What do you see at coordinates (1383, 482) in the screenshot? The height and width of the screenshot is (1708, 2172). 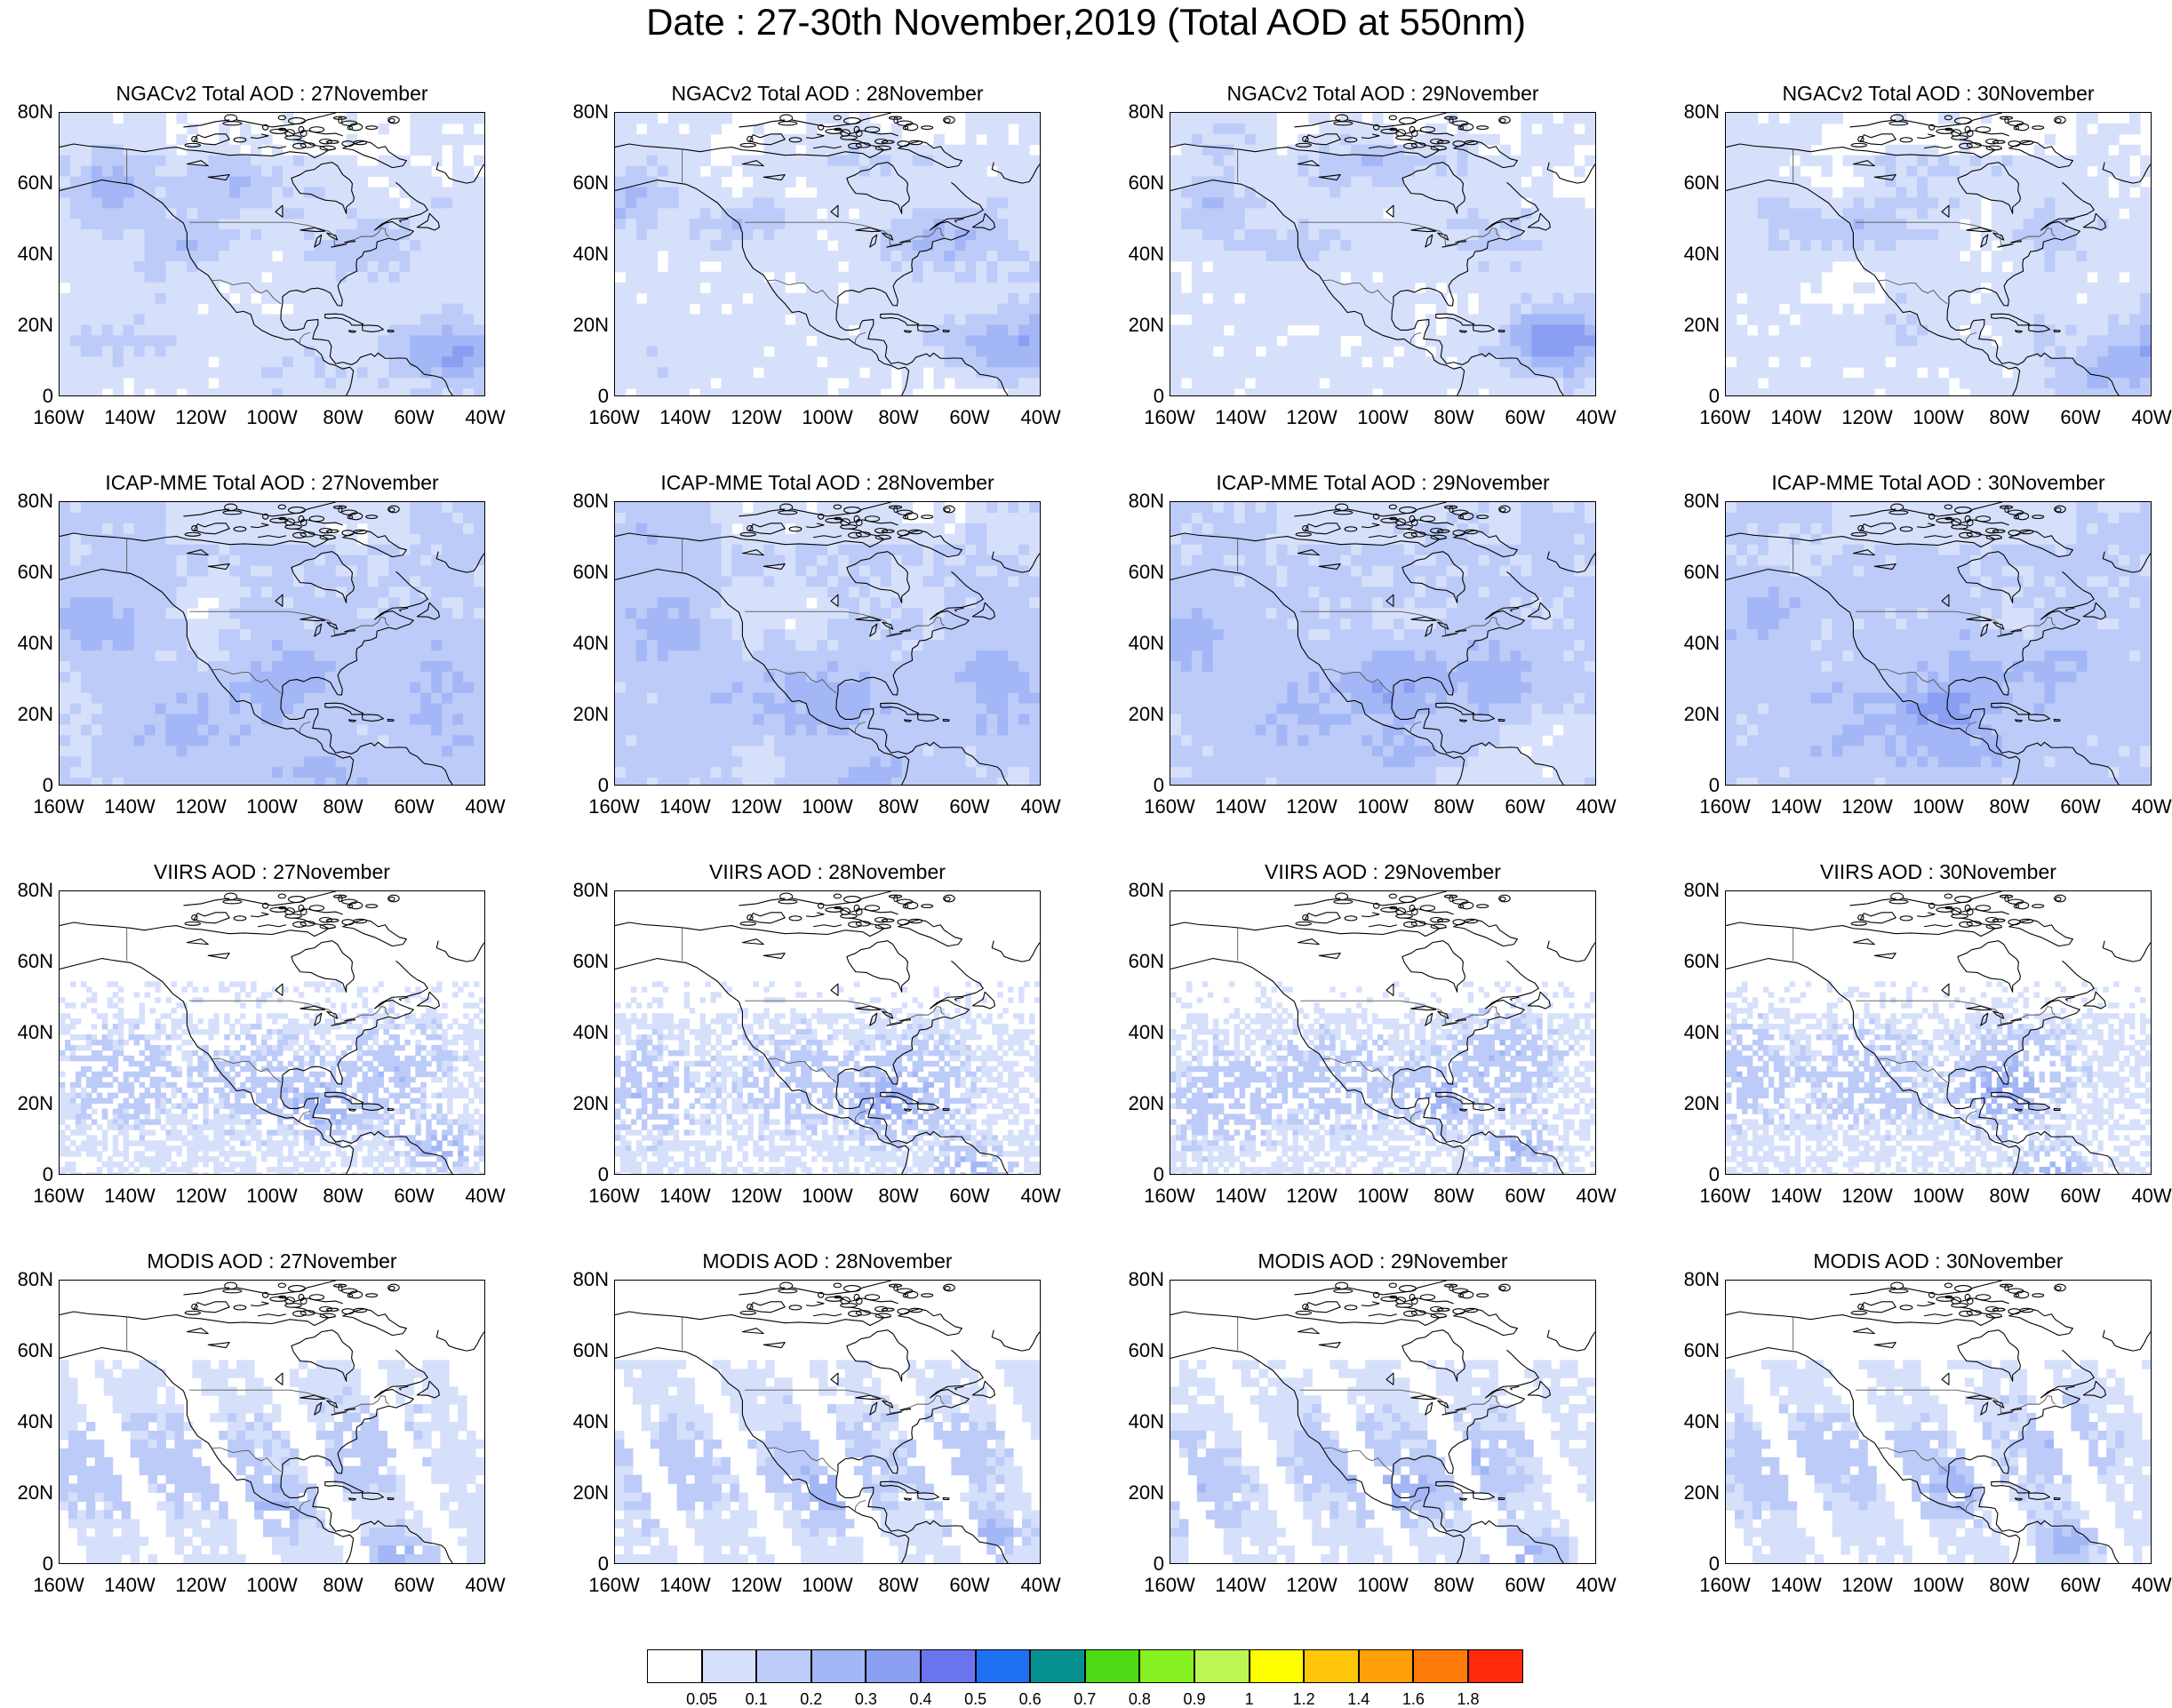 I see `panel-title: ICAP-MME Total AOD : 29November` at bounding box center [1383, 482].